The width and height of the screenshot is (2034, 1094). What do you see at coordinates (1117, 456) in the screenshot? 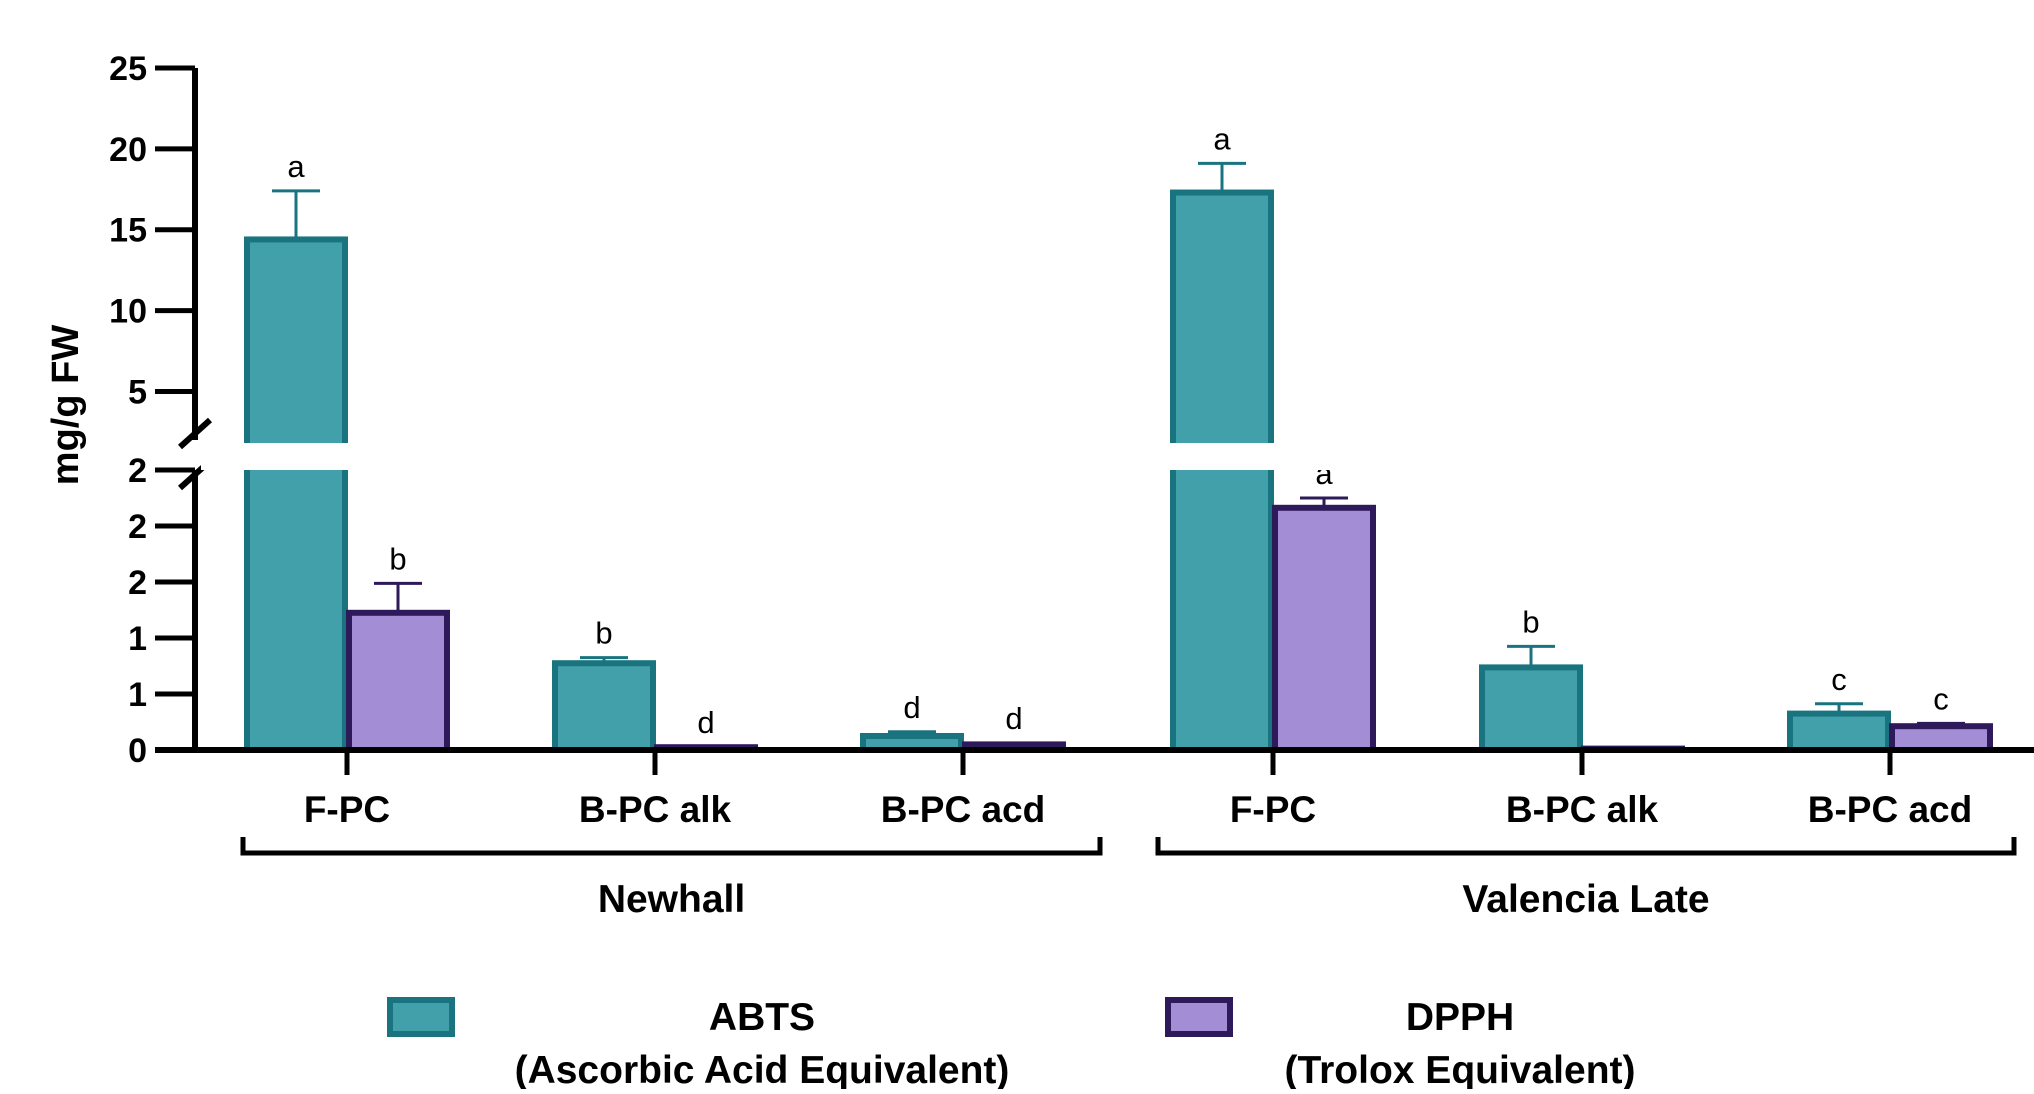
I see `axis-break-gap` at bounding box center [1117, 456].